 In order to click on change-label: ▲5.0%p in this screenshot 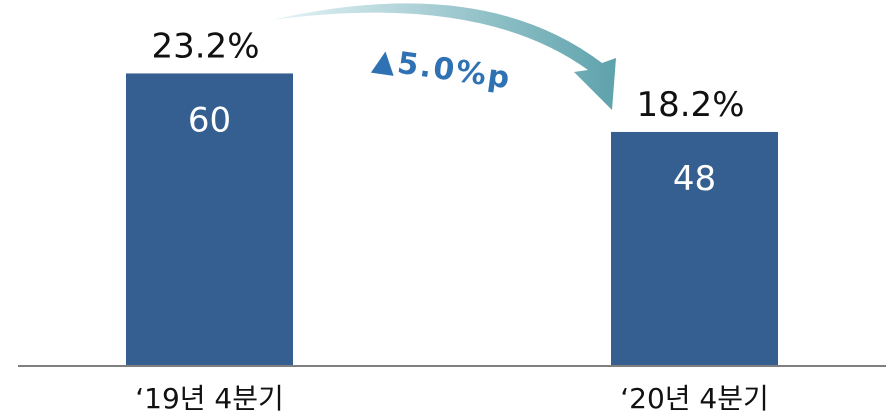, I will do `click(441, 69)`.